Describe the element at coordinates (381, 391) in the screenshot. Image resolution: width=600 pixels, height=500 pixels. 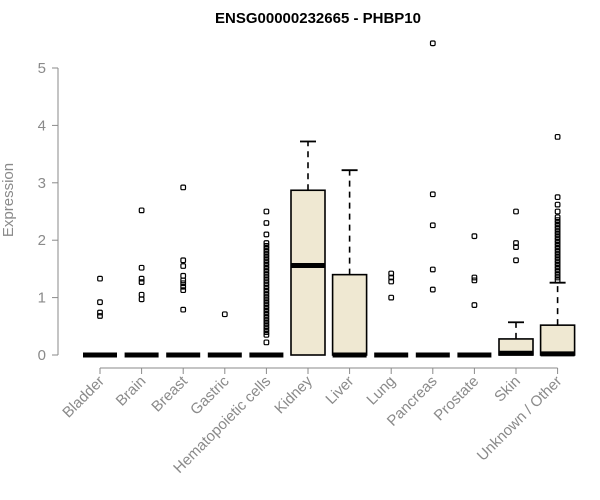
I see `x-tick-label: Lung` at that location.